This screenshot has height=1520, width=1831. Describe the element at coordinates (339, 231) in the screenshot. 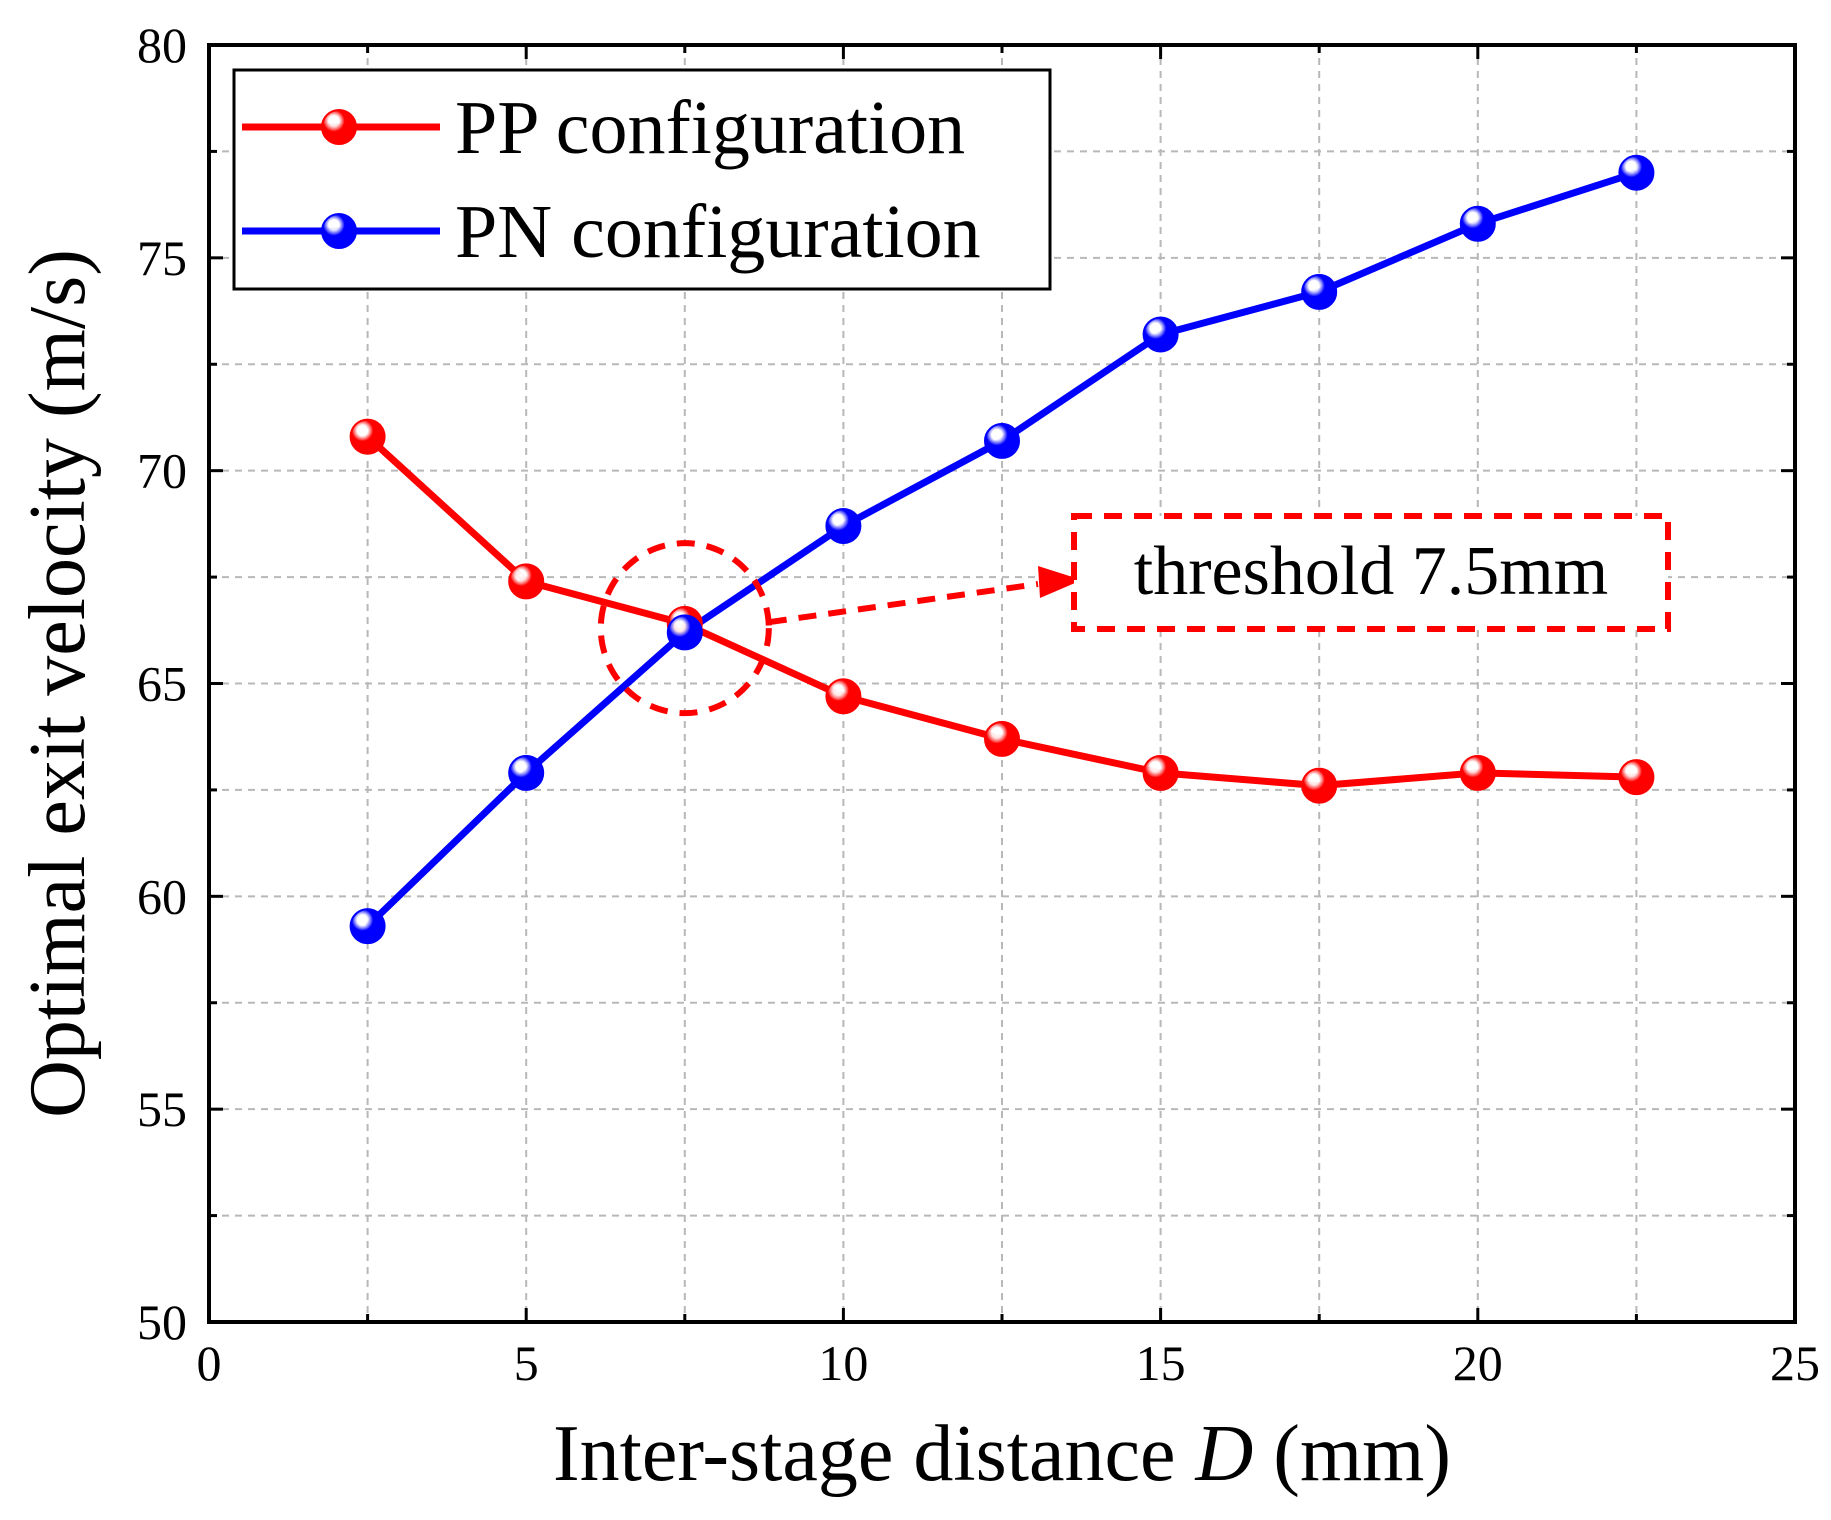

I see `legend-marker-pn` at that location.